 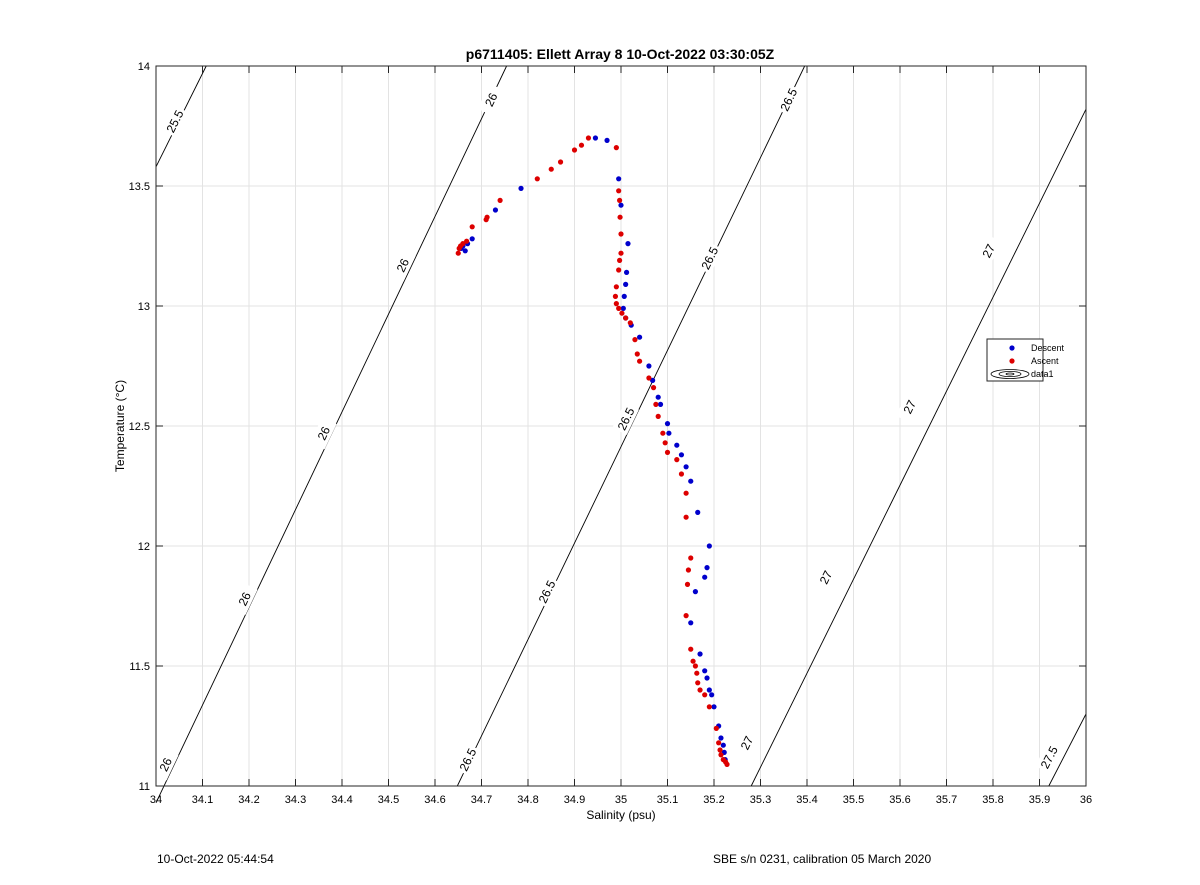 What do you see at coordinates (1012, 361) in the screenshot?
I see `legend-ascent-marker` at bounding box center [1012, 361].